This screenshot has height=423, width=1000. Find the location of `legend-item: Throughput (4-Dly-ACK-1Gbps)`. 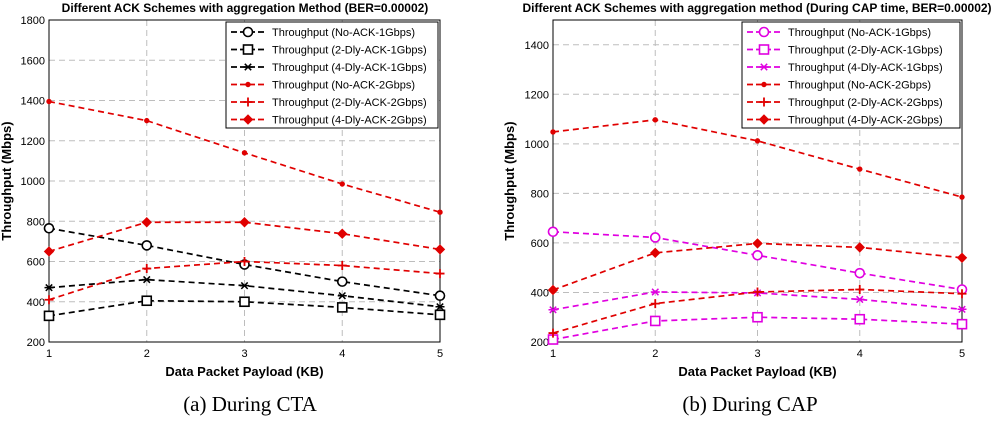

legend-item: Throughput (4-Dly-ACK-1Gbps) is located at coordinates (329, 68).